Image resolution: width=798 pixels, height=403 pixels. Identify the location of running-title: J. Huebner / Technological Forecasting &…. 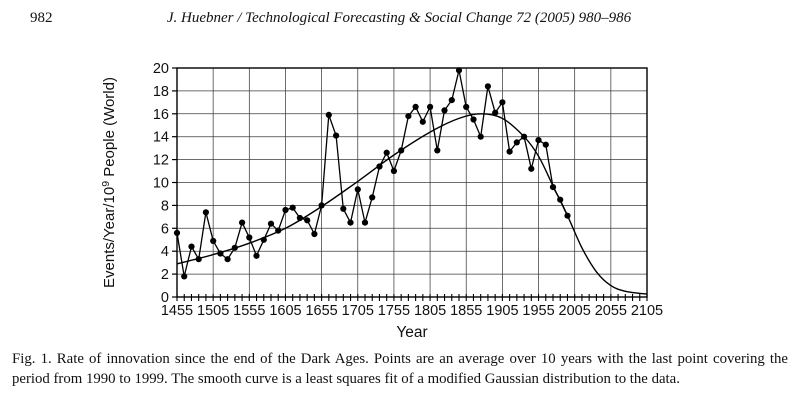
(399, 18).